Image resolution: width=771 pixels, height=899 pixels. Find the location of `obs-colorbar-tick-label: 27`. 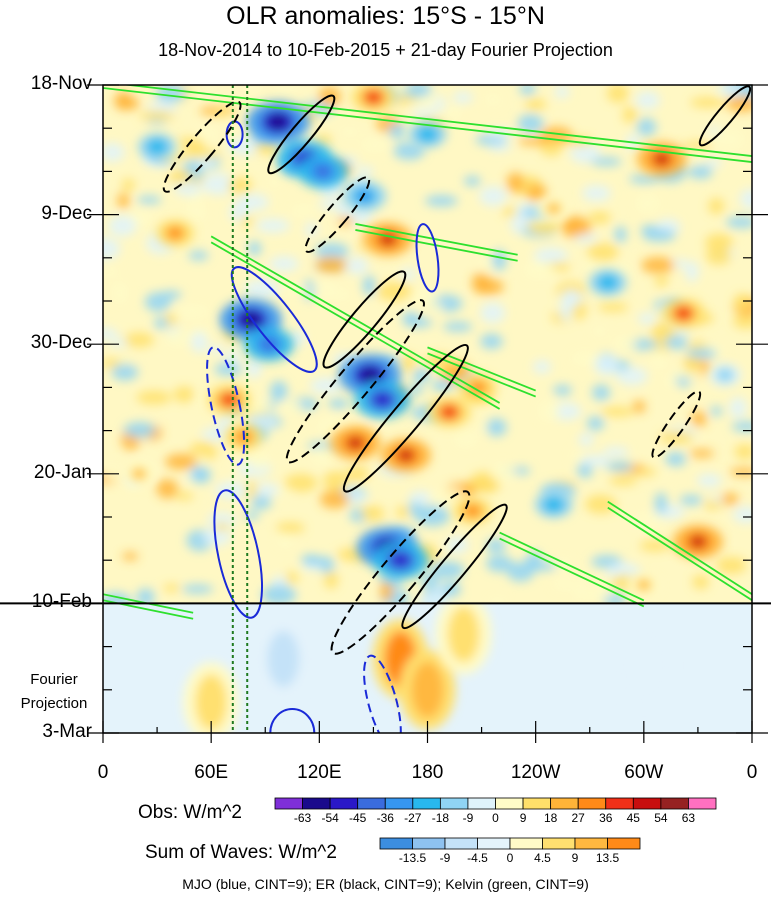

obs-colorbar-tick-label: 27 is located at coordinates (578, 818).